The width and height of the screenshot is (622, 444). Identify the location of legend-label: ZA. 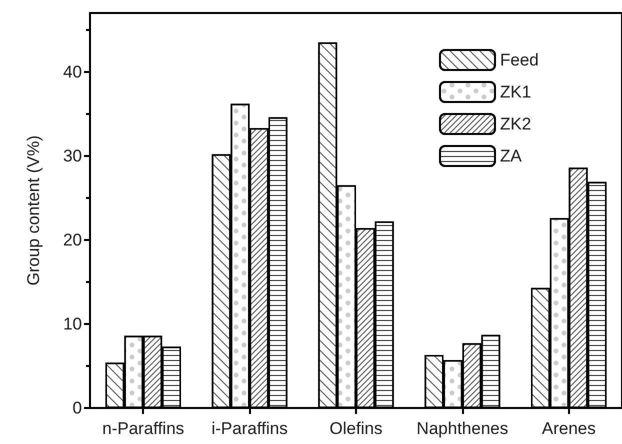
(511, 156).